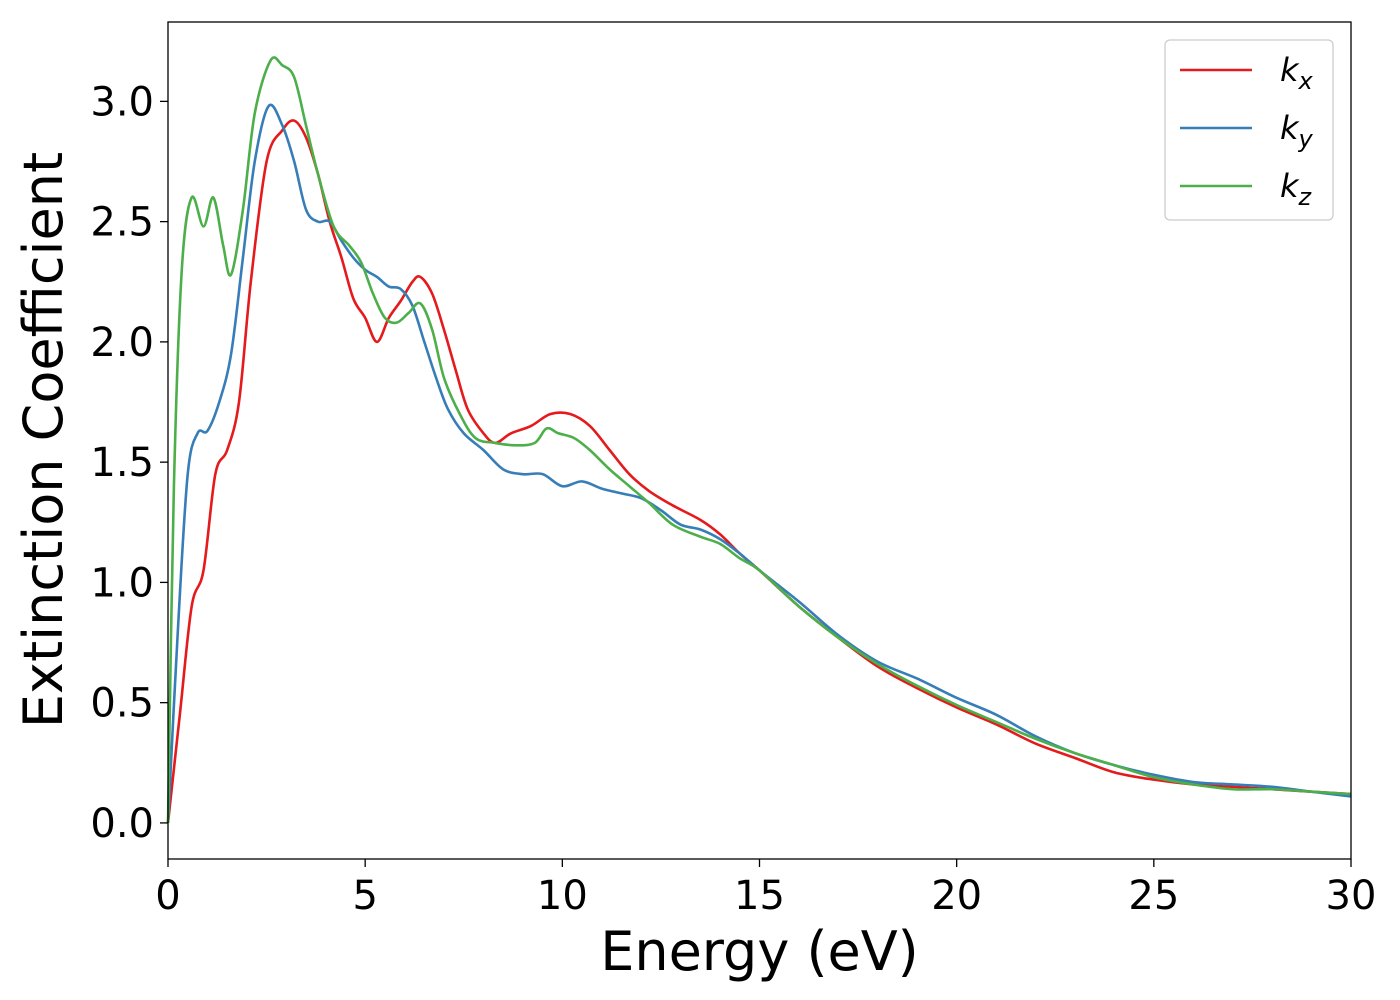 This screenshot has height=1000, width=1400. I want to click on legend-label-kz: kz, so click(1296, 189).